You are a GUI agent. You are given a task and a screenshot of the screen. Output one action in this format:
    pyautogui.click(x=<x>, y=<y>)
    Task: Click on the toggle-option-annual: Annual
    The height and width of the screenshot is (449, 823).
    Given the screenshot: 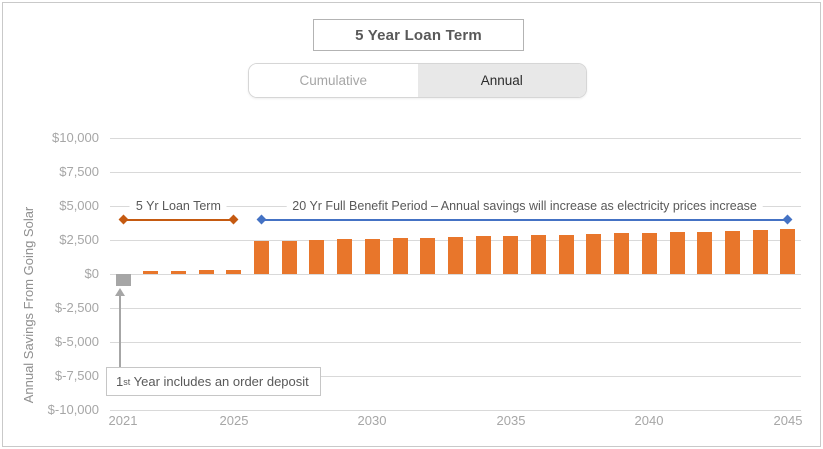 What is the action you would take?
    pyautogui.click(x=501, y=80)
    